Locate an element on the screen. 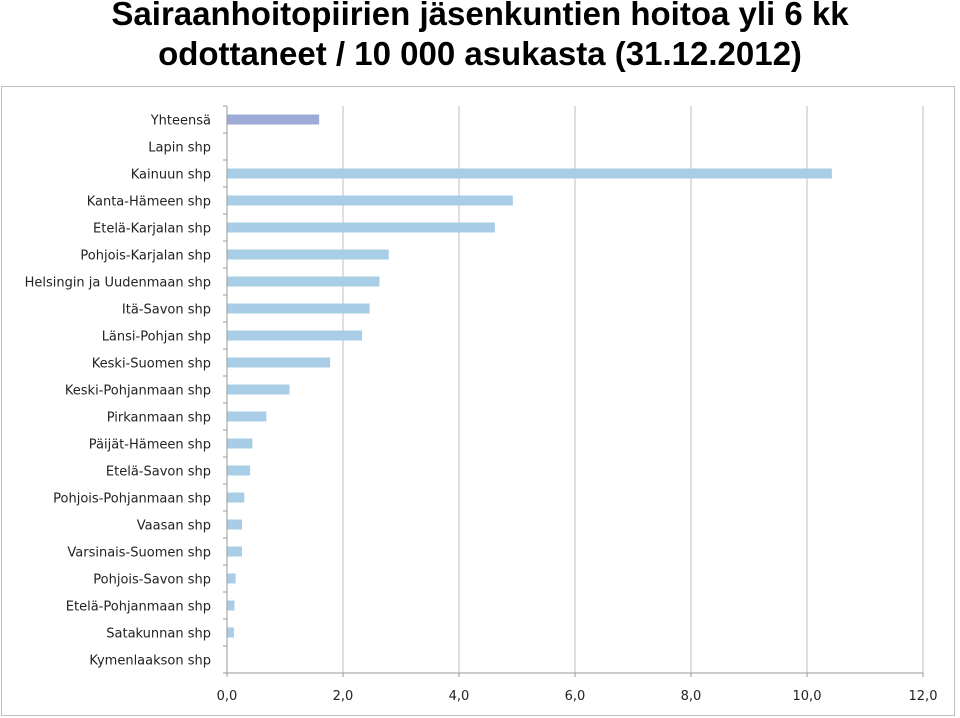  category-label: Kanta-Hämeen shp is located at coordinates (149, 202).